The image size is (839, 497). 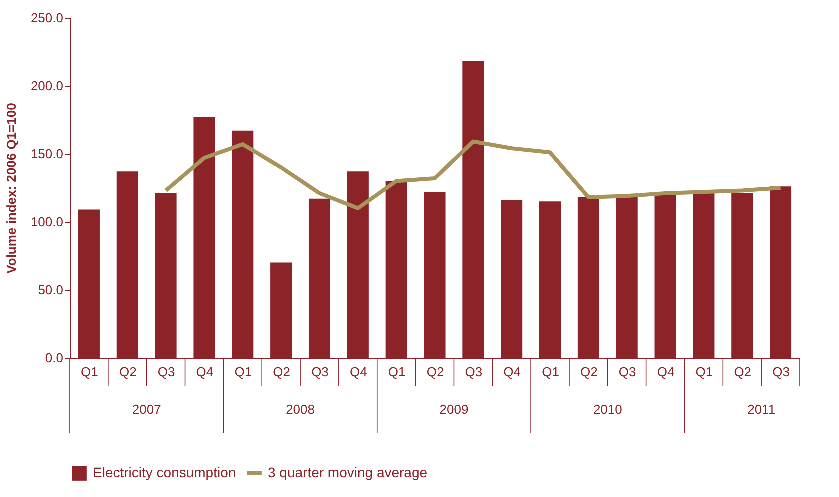 What do you see at coordinates (47, 86) in the screenshot?
I see `y-tick-label: 200.0` at bounding box center [47, 86].